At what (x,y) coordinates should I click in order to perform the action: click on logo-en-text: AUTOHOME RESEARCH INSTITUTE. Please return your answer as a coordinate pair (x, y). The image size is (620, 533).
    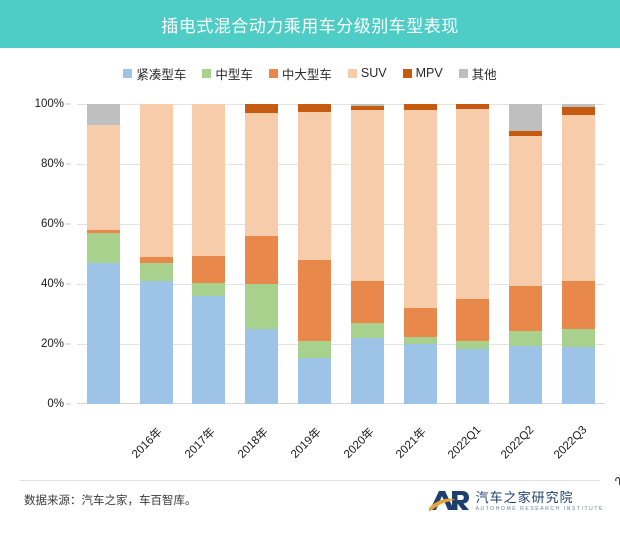
    Looking at the image, I should click on (539, 508).